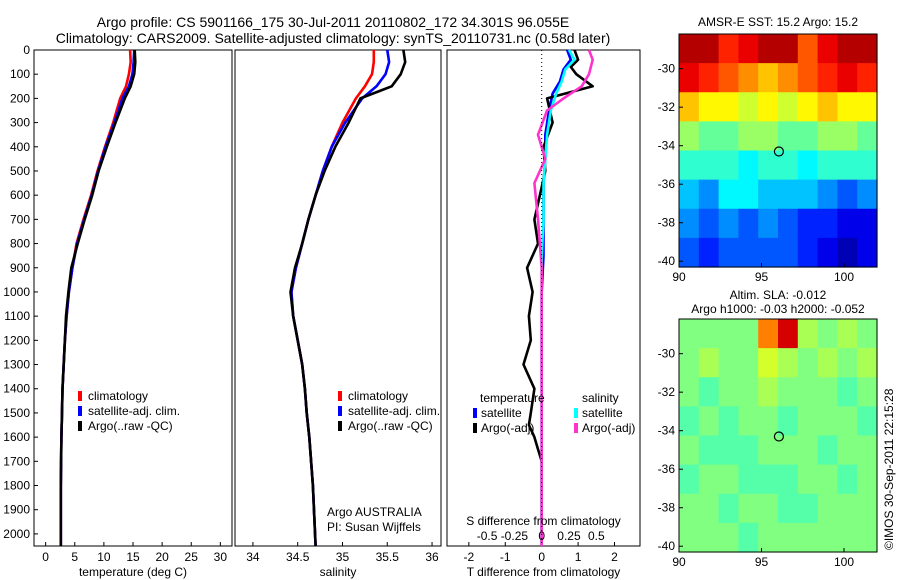 The width and height of the screenshot is (900, 580). I want to click on sst-map-frame, so click(778, 150).